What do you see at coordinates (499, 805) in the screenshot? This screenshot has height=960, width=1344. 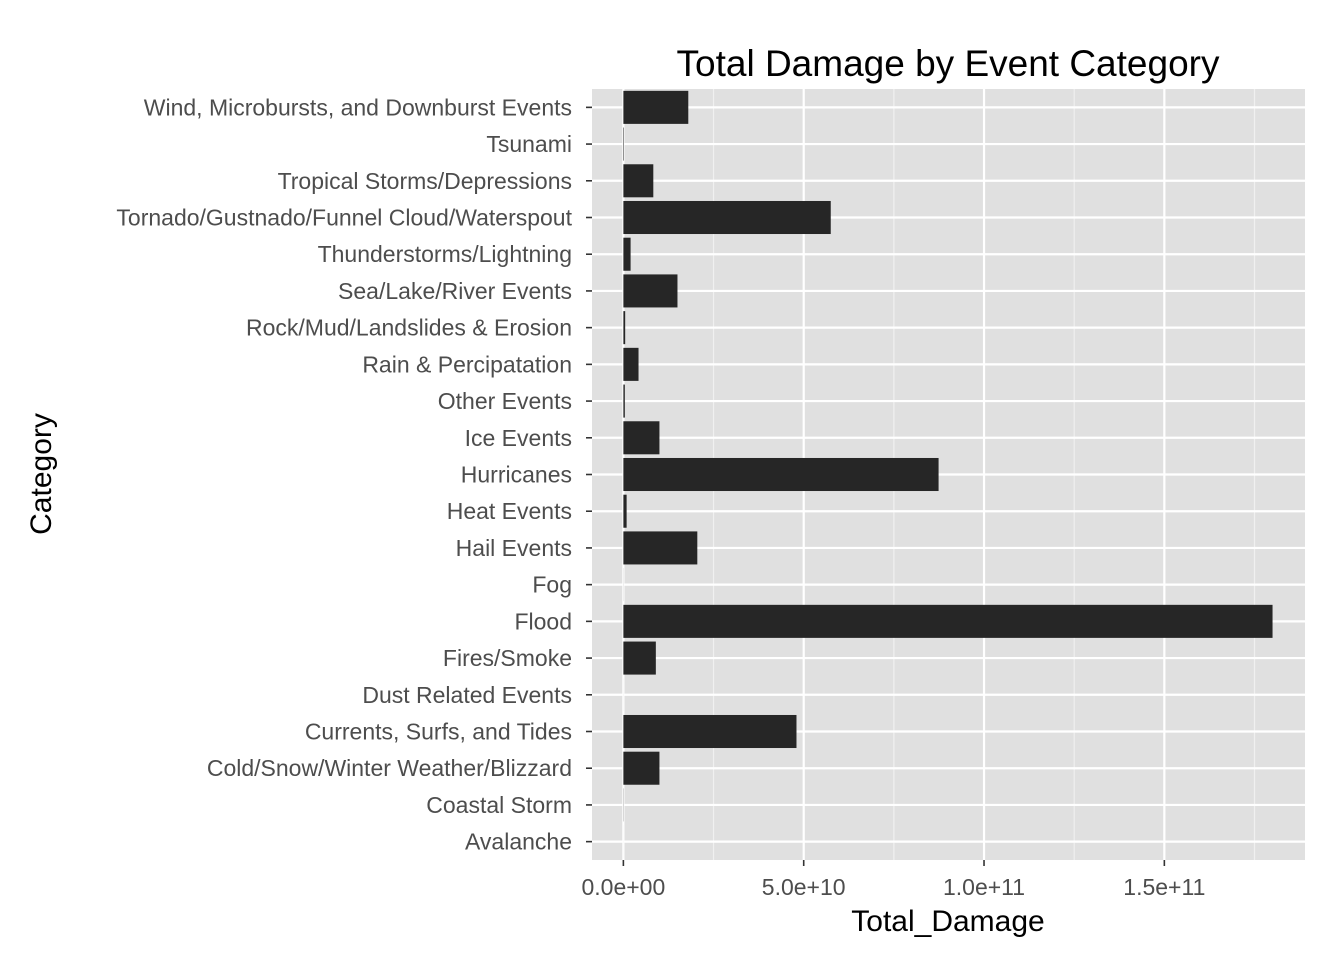 I see `y-tick-label: Coastal Storm` at bounding box center [499, 805].